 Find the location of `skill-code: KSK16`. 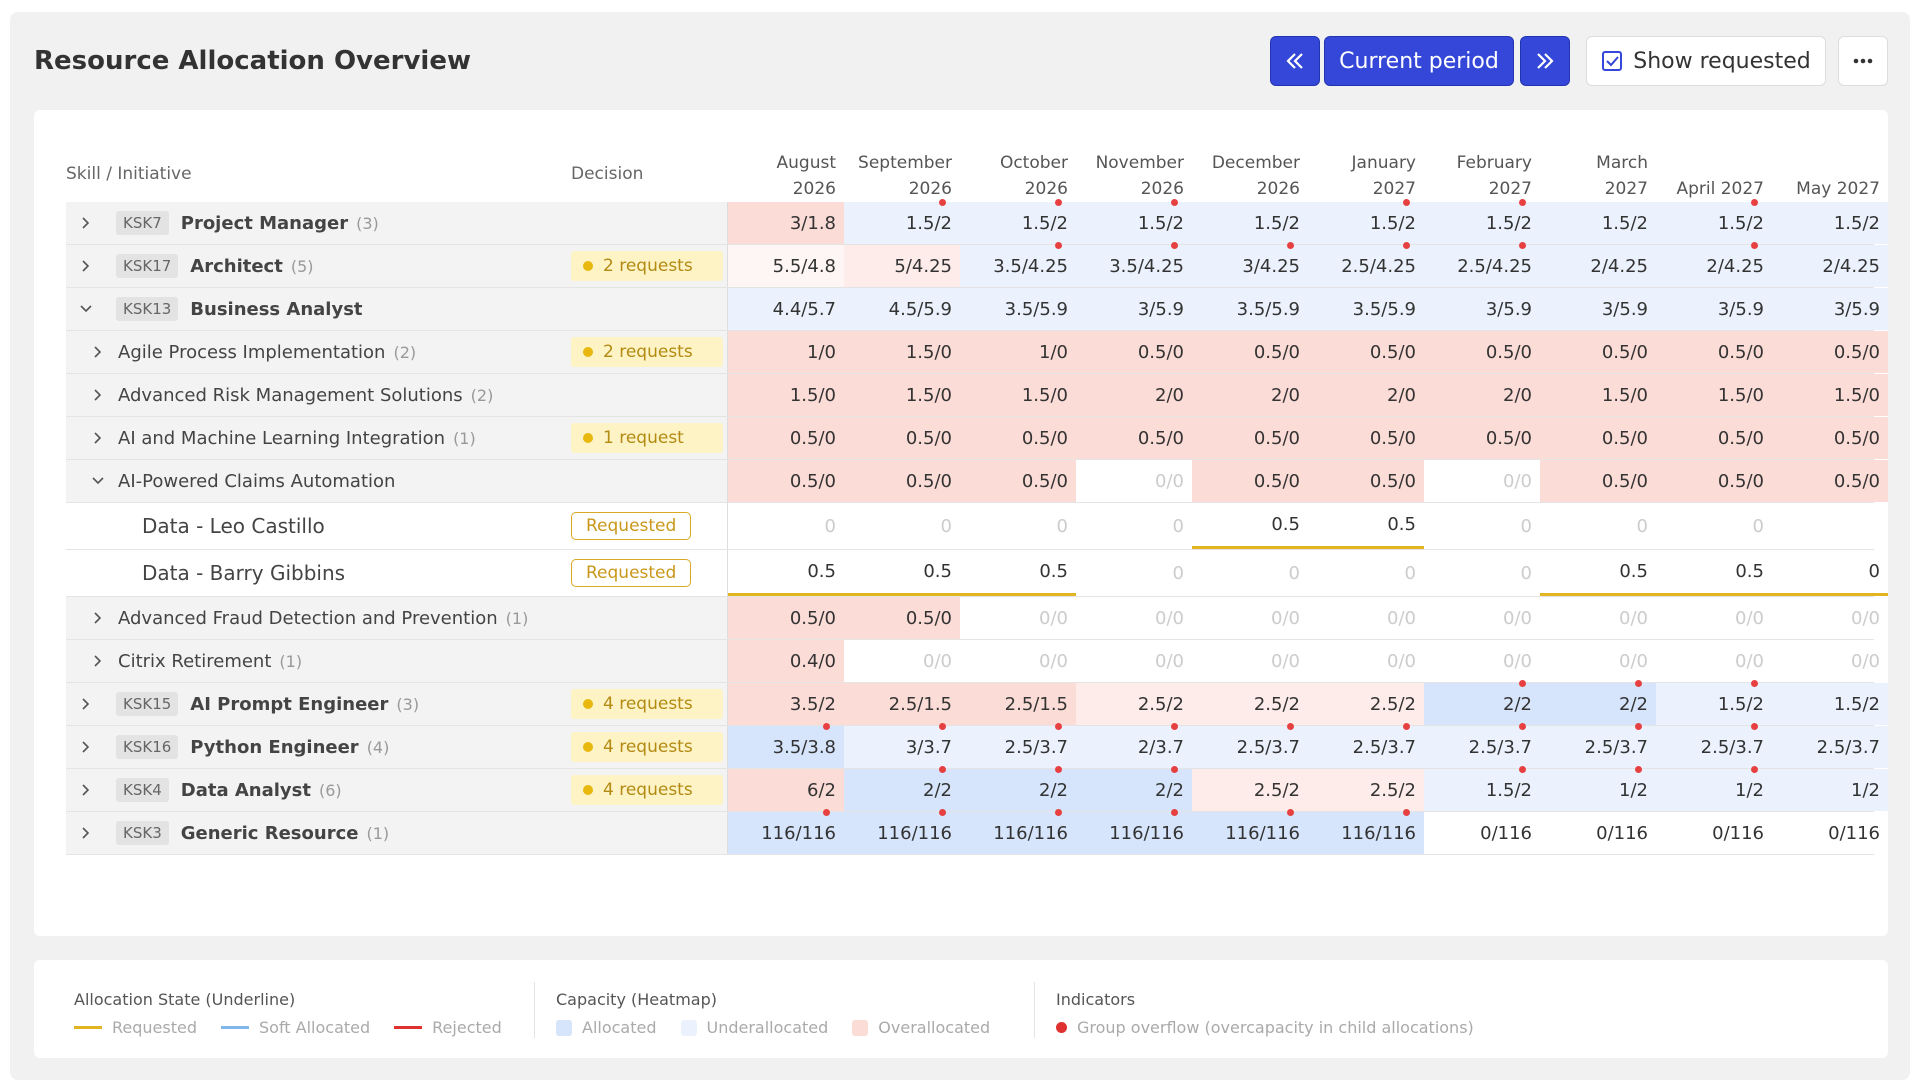

skill-code: KSK16 is located at coordinates (147, 747).